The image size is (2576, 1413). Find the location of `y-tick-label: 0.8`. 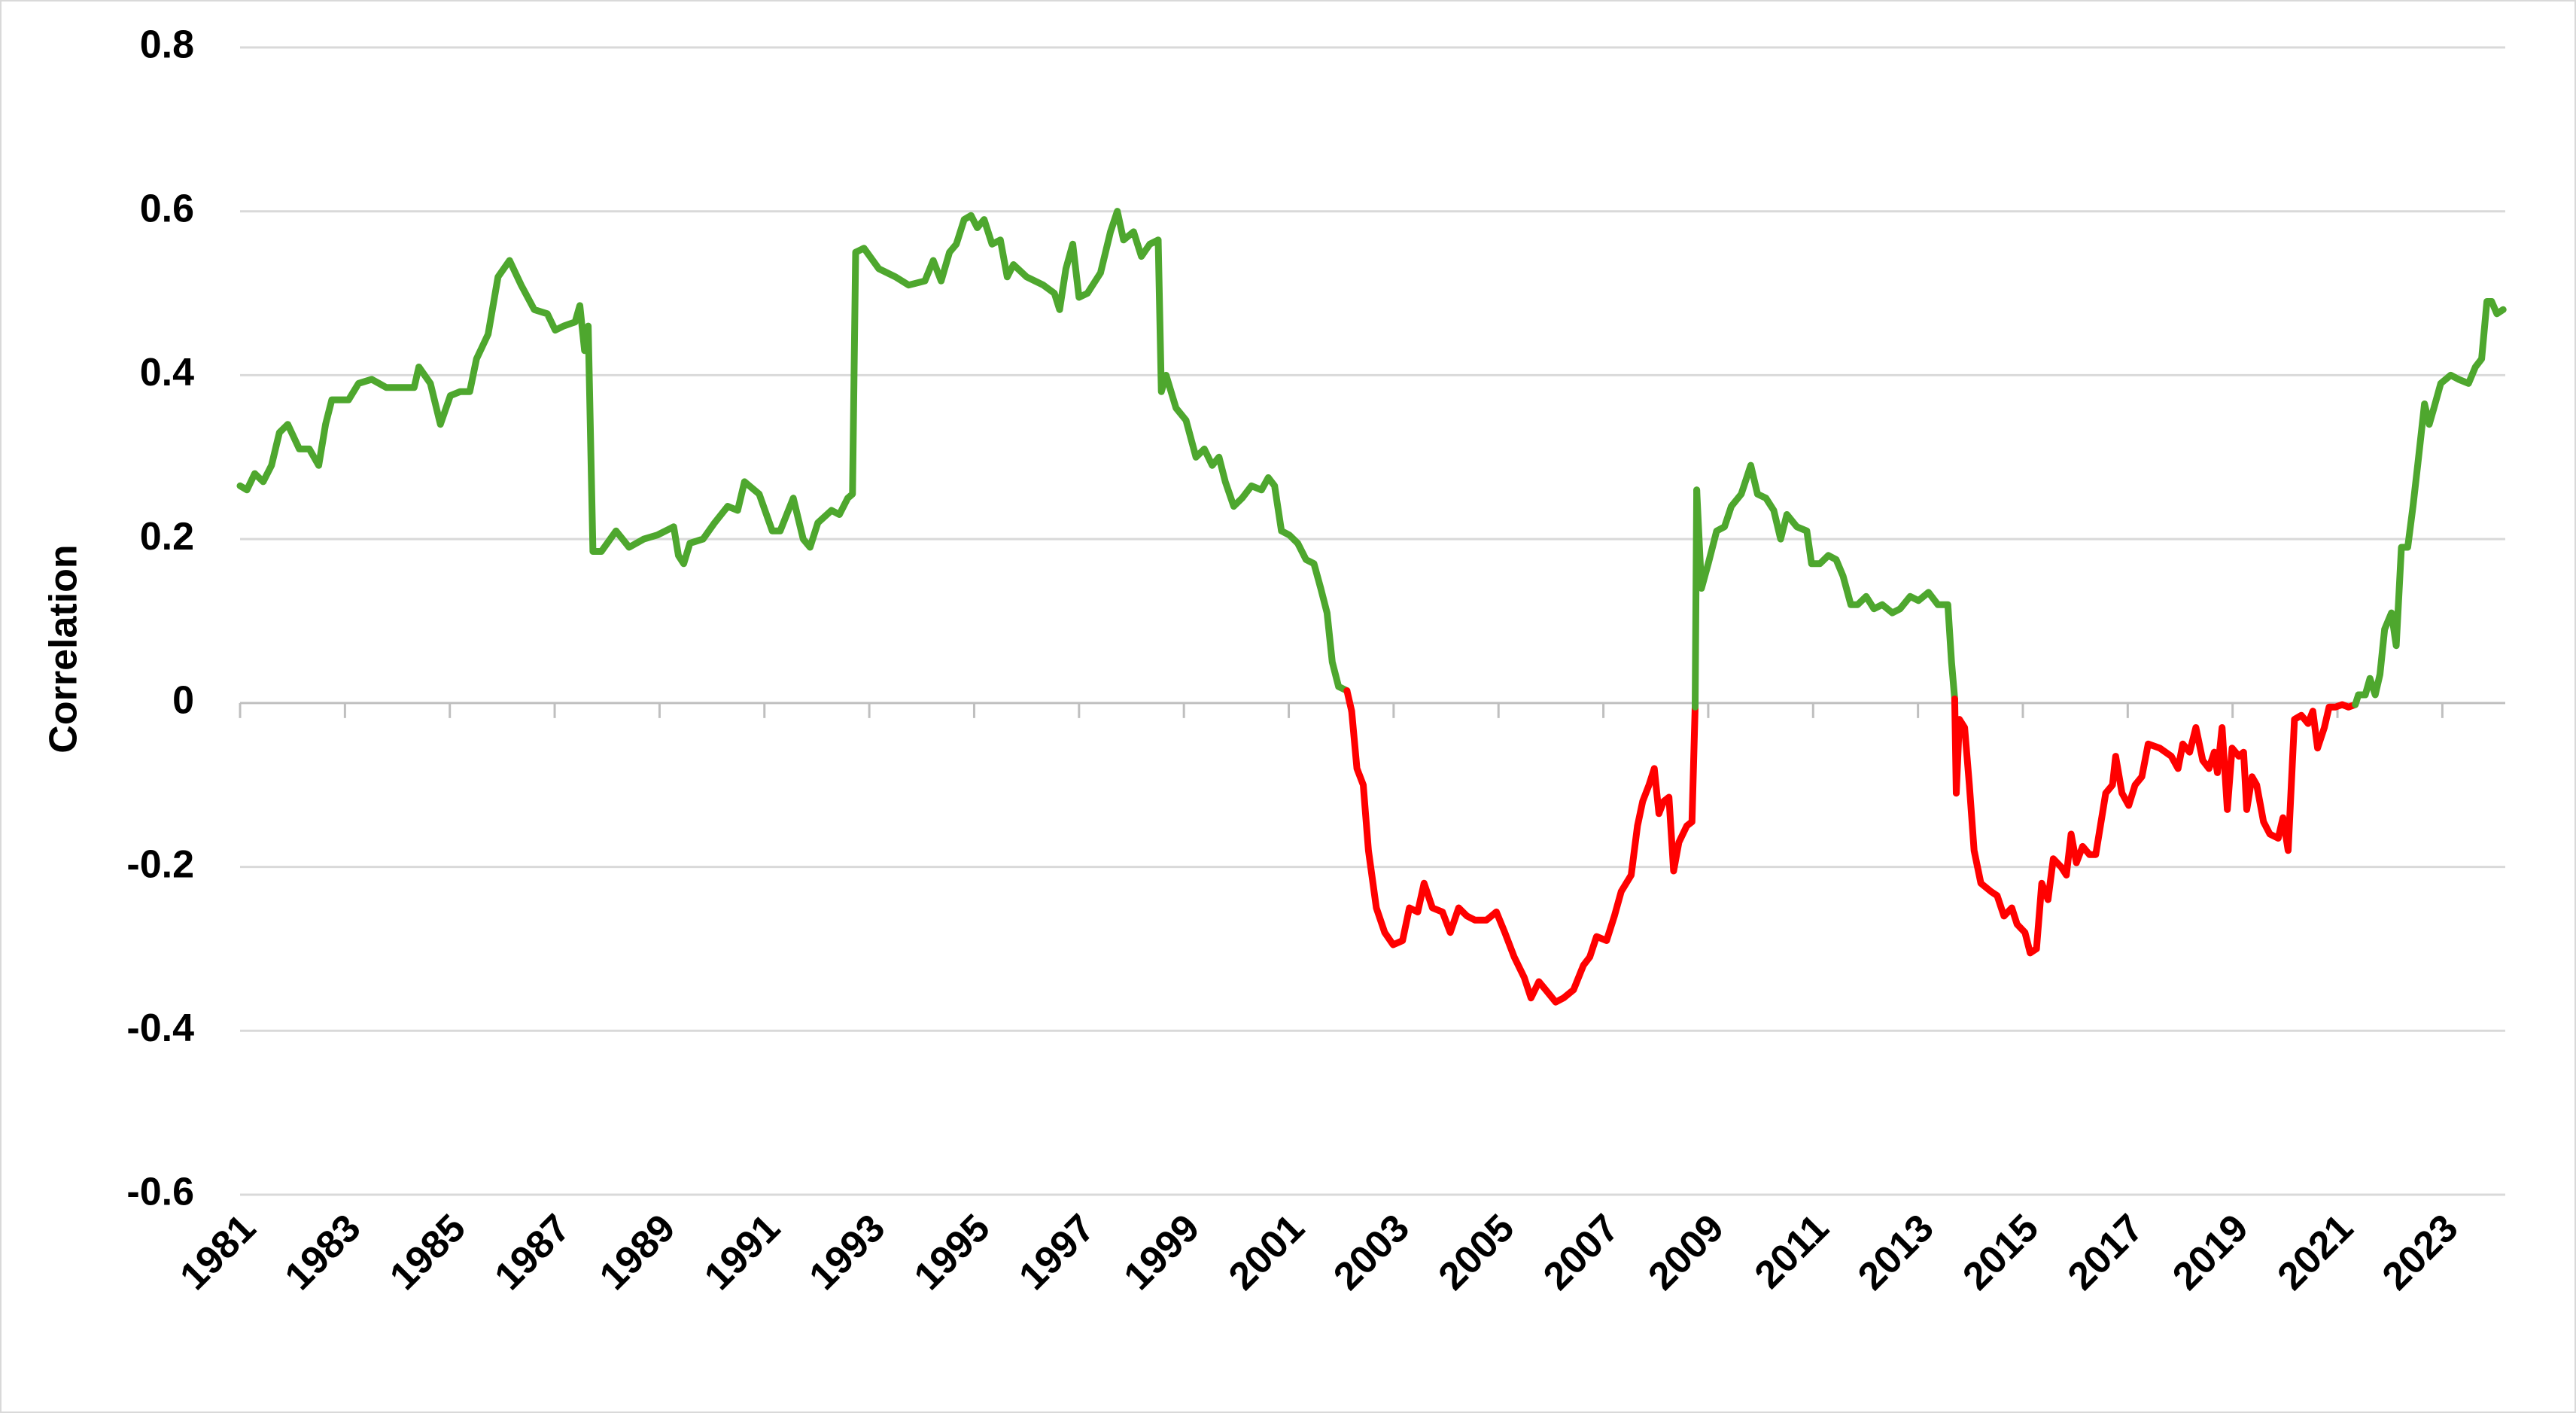

y-tick-label: 0.8 is located at coordinates (167, 45).